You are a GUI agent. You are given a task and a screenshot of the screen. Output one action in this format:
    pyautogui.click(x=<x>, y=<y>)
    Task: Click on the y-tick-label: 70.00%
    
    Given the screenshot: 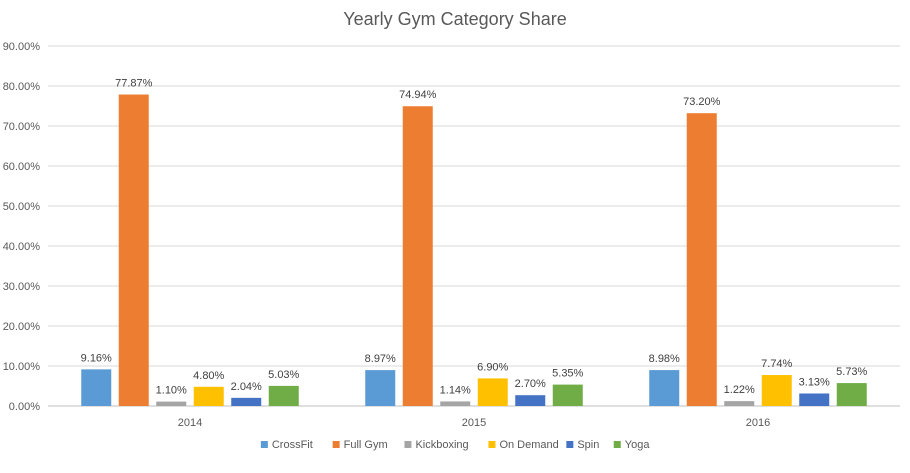 What is the action you would take?
    pyautogui.click(x=22, y=127)
    